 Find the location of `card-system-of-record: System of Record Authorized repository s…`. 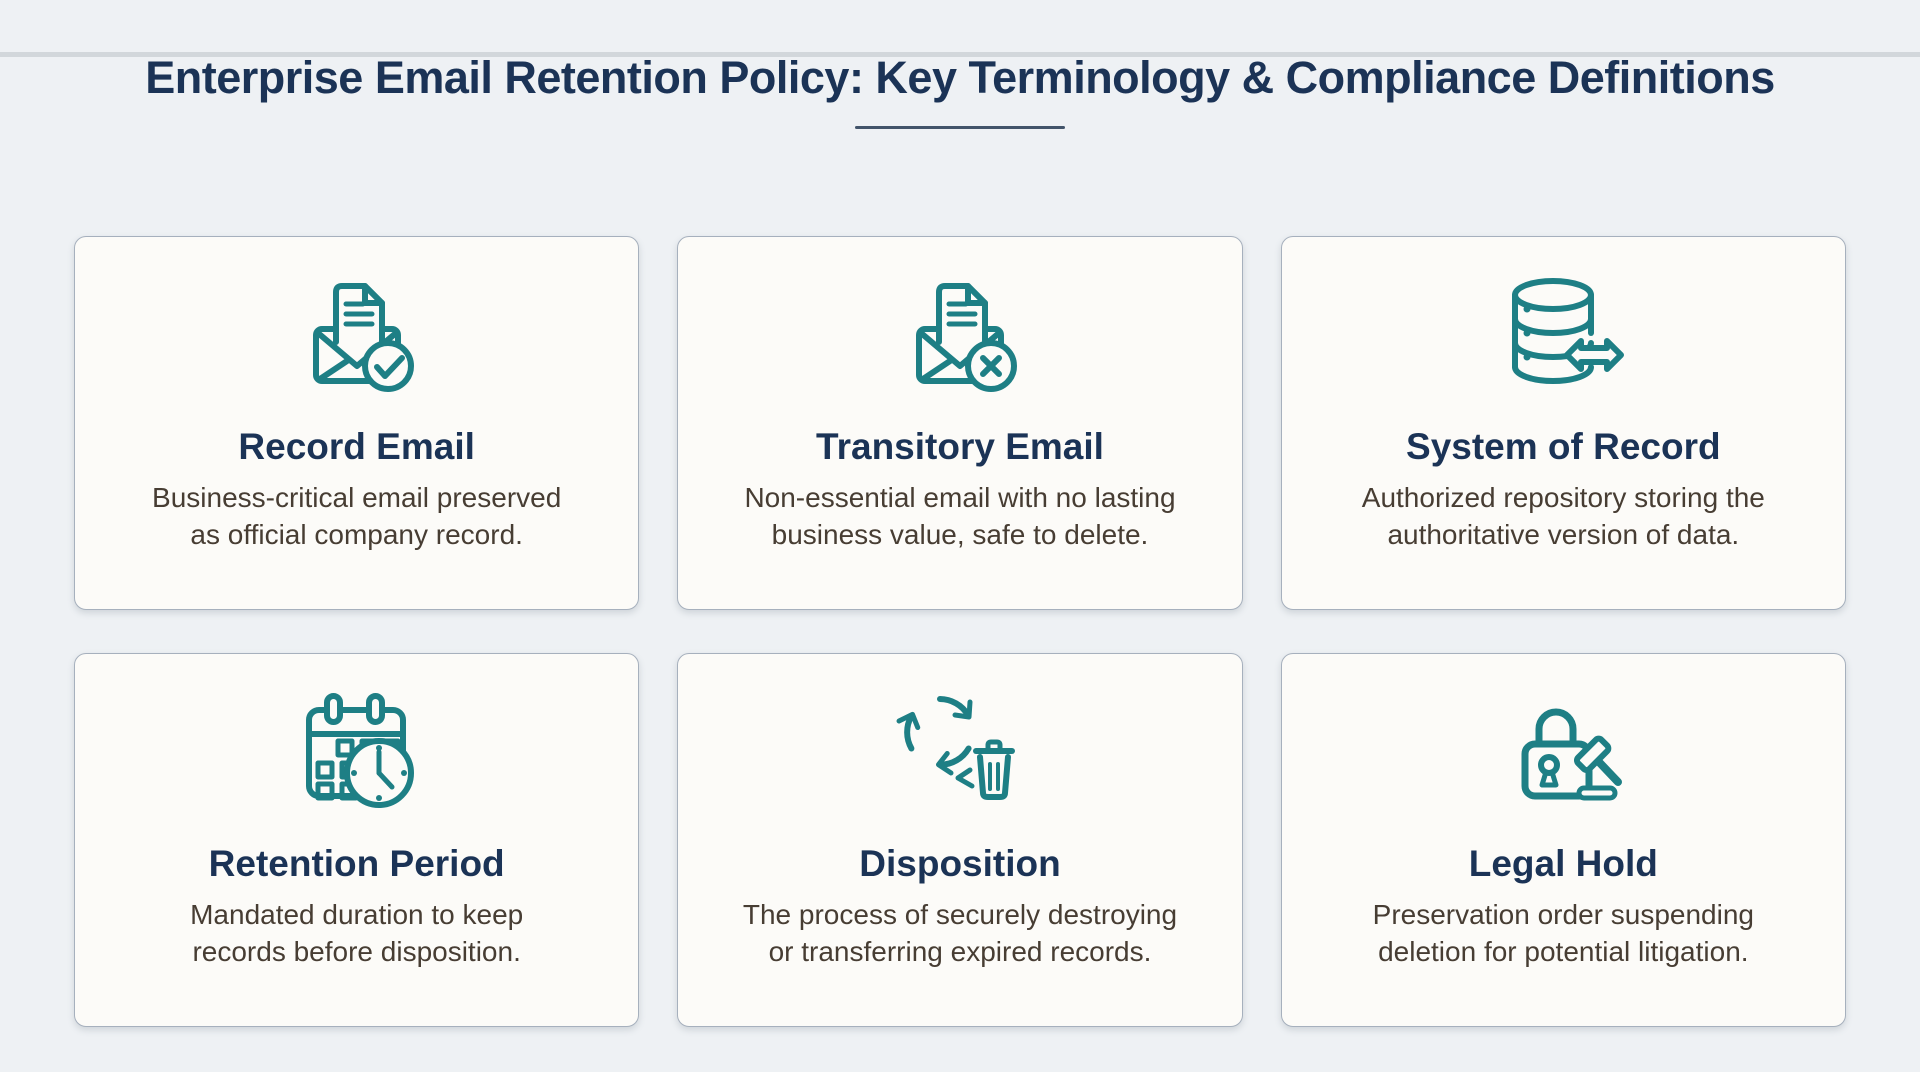

card-system-of-record: System of Record Authorized repository s… is located at coordinates (1563, 423).